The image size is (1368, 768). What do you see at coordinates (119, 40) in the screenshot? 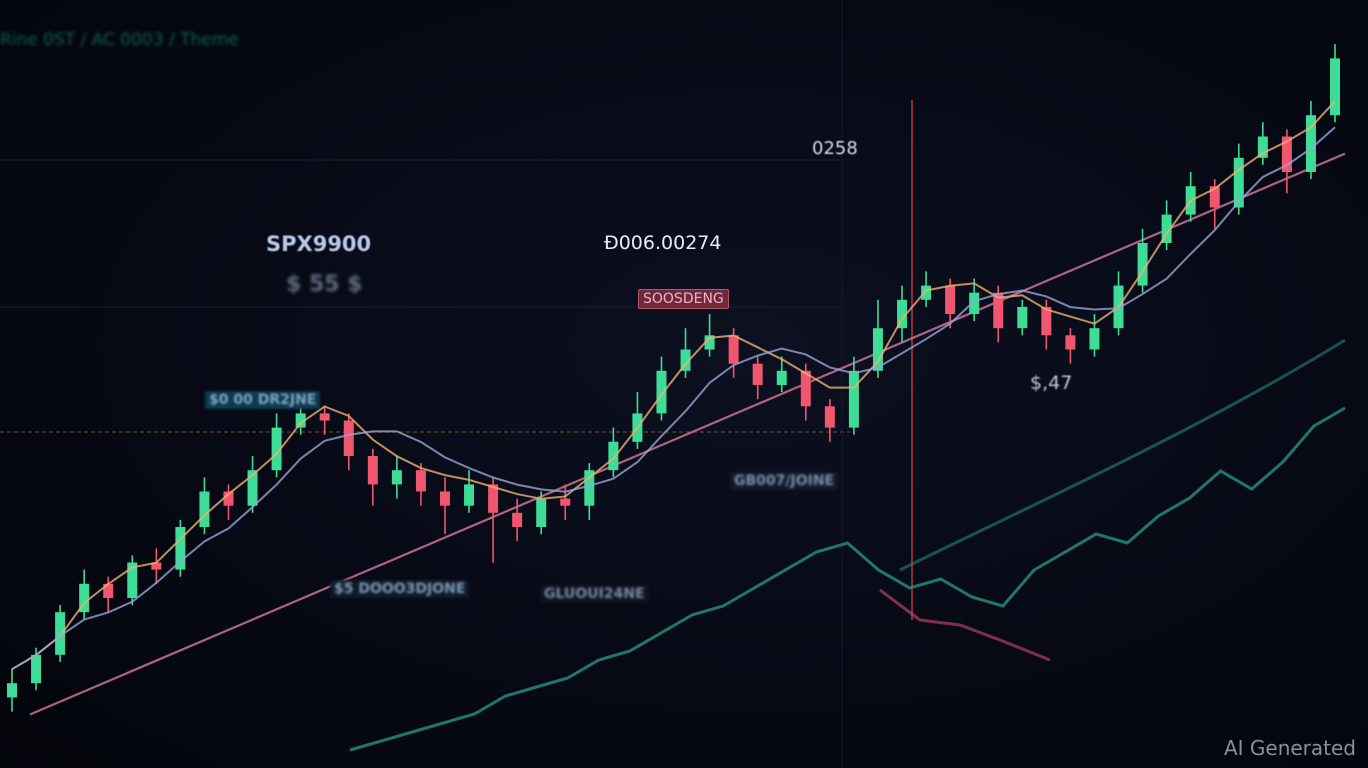
I see `breadcrumb: Rine 0ST / AC 0003 / Theme` at bounding box center [119, 40].